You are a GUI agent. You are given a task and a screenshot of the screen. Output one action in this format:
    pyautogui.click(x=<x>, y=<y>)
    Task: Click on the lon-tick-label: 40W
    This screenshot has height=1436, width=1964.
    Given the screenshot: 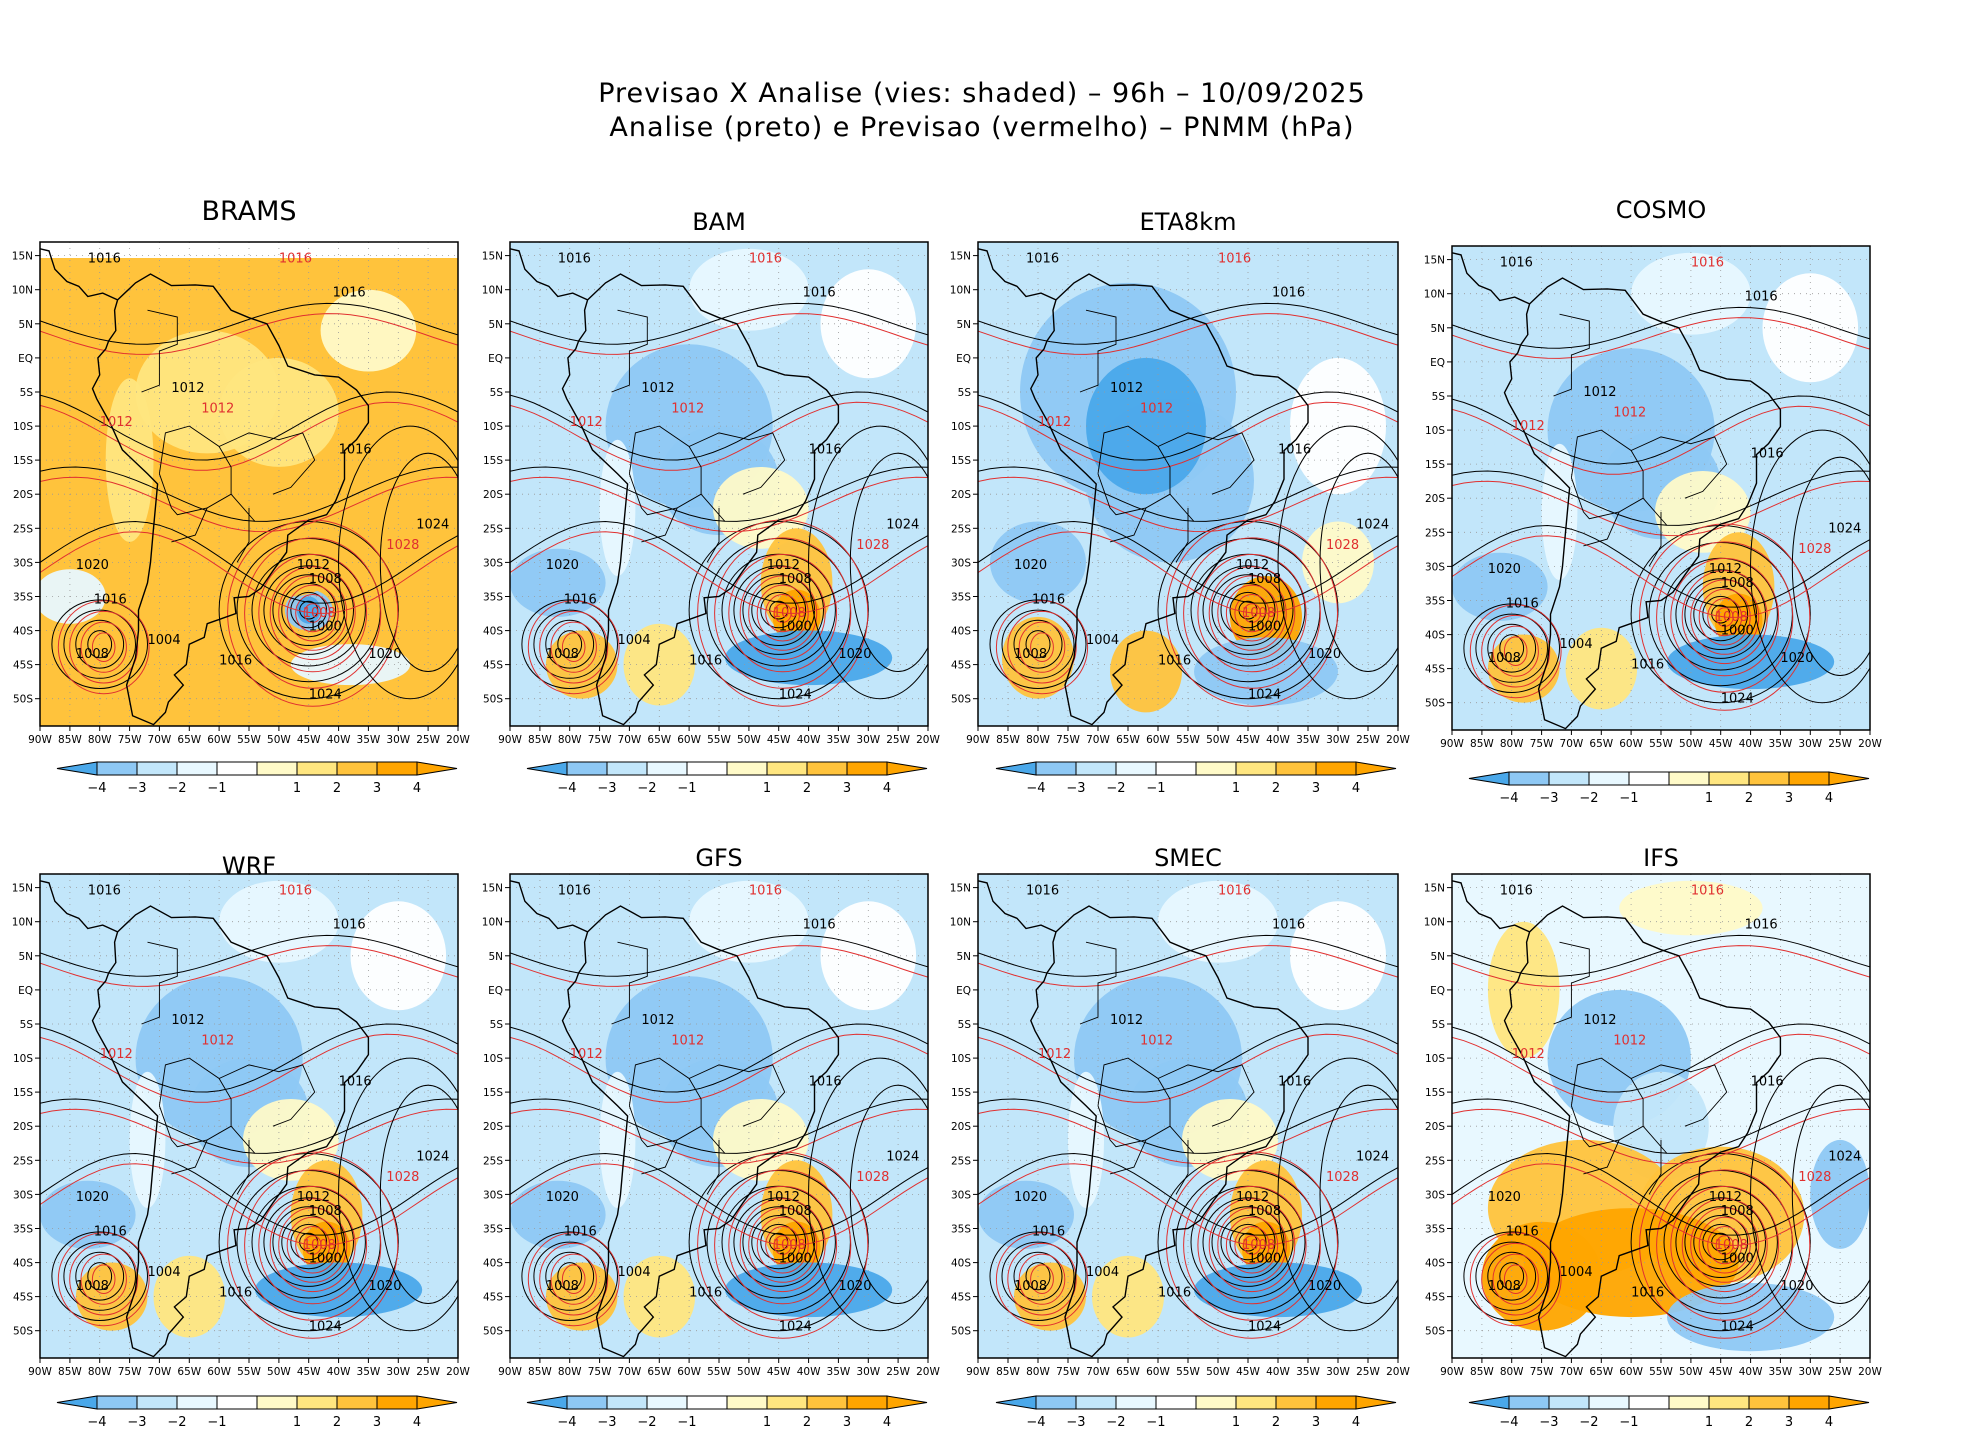 What is the action you would take?
    pyautogui.click(x=339, y=1372)
    